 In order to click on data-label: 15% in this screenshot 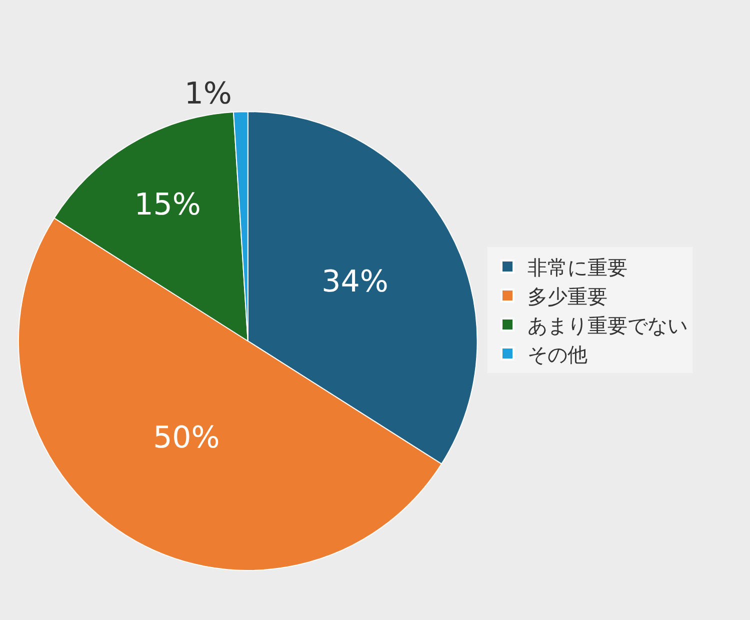, I will do `click(167, 205)`.